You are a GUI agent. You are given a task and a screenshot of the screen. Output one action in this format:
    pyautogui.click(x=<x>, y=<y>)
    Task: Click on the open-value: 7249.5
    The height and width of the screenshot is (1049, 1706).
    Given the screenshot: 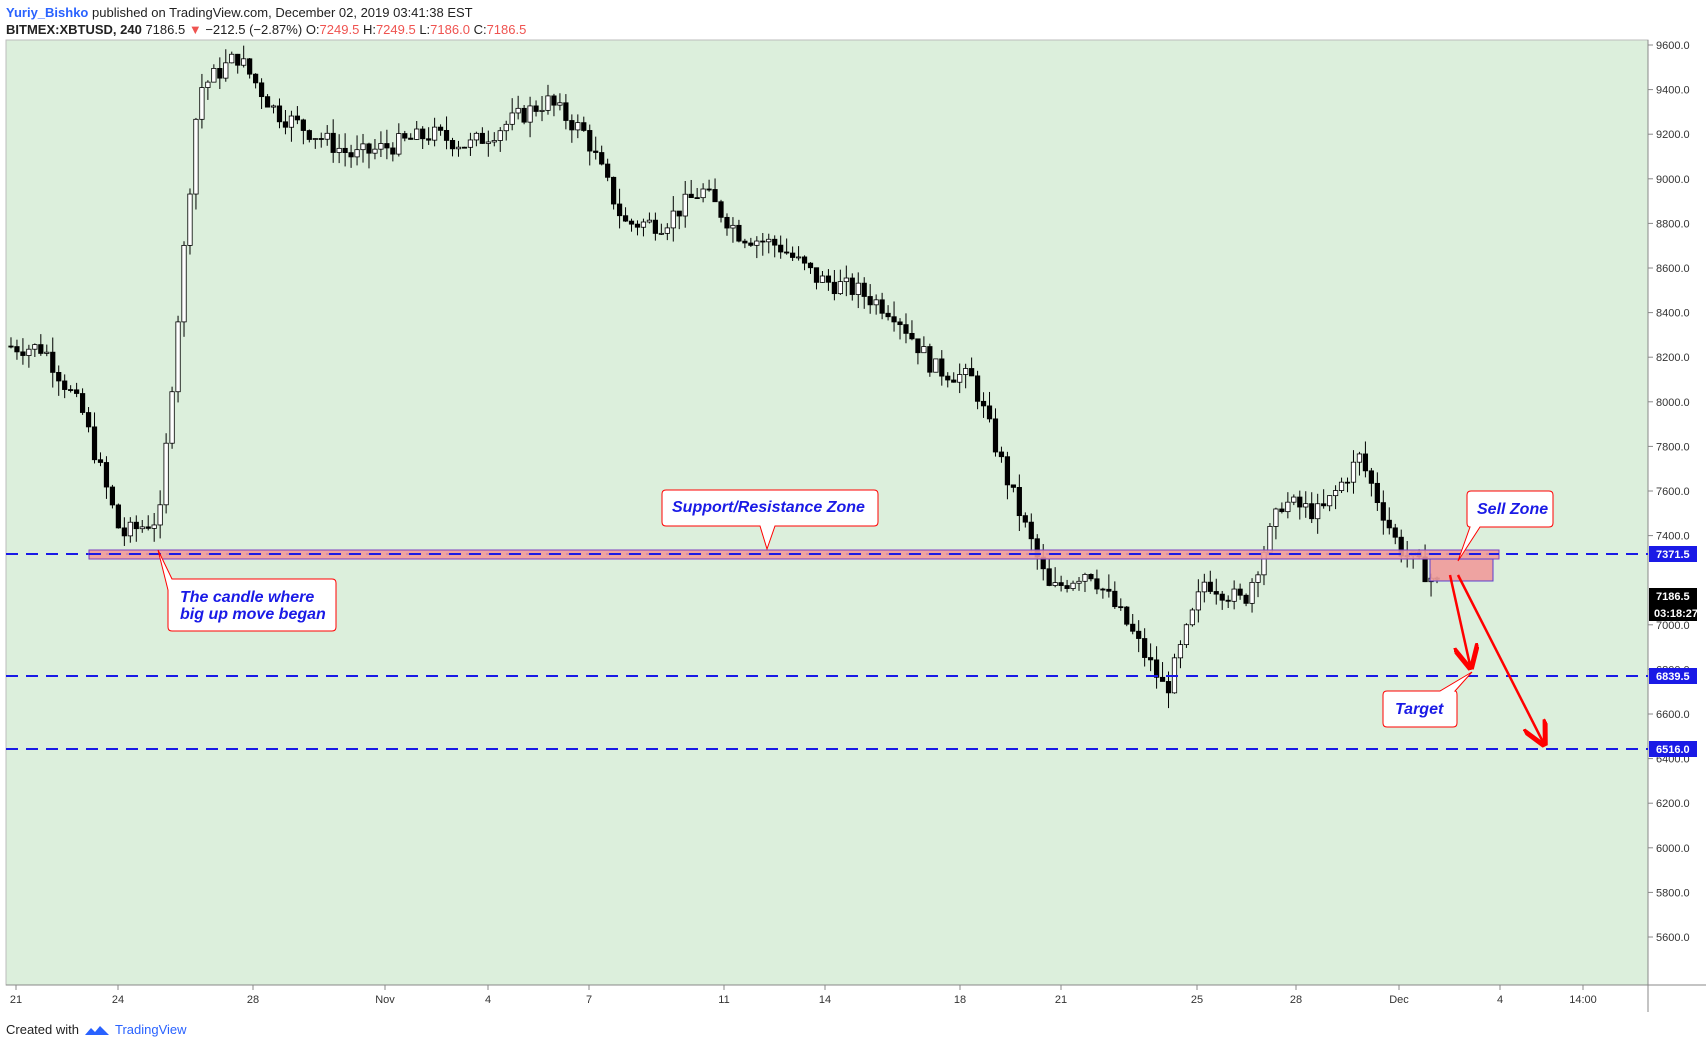 What is the action you would take?
    pyautogui.click(x=339, y=29)
    